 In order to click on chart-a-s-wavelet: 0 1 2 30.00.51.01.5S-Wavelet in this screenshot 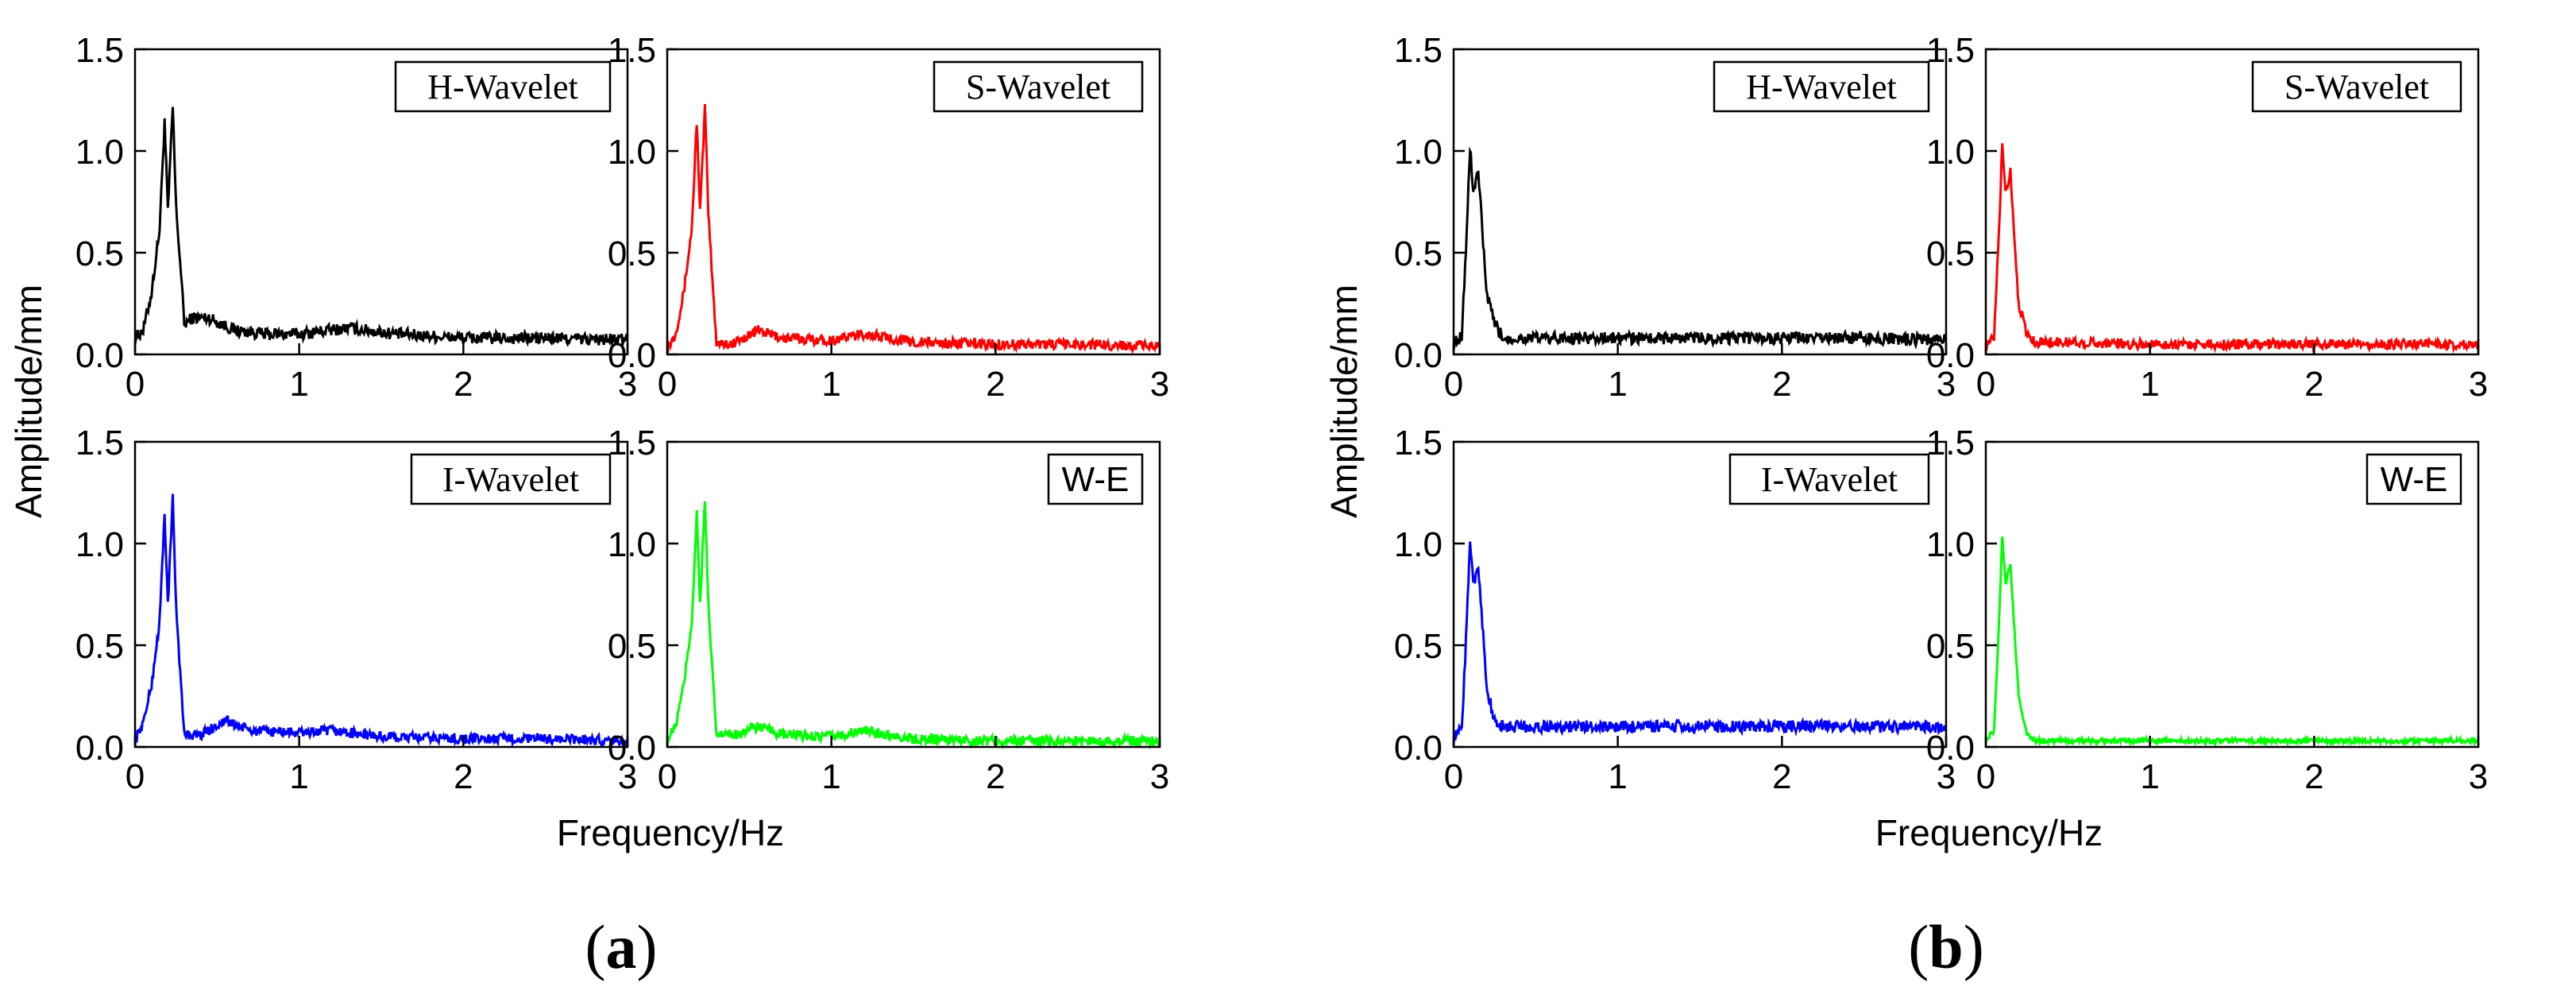, I will do `click(889, 217)`.